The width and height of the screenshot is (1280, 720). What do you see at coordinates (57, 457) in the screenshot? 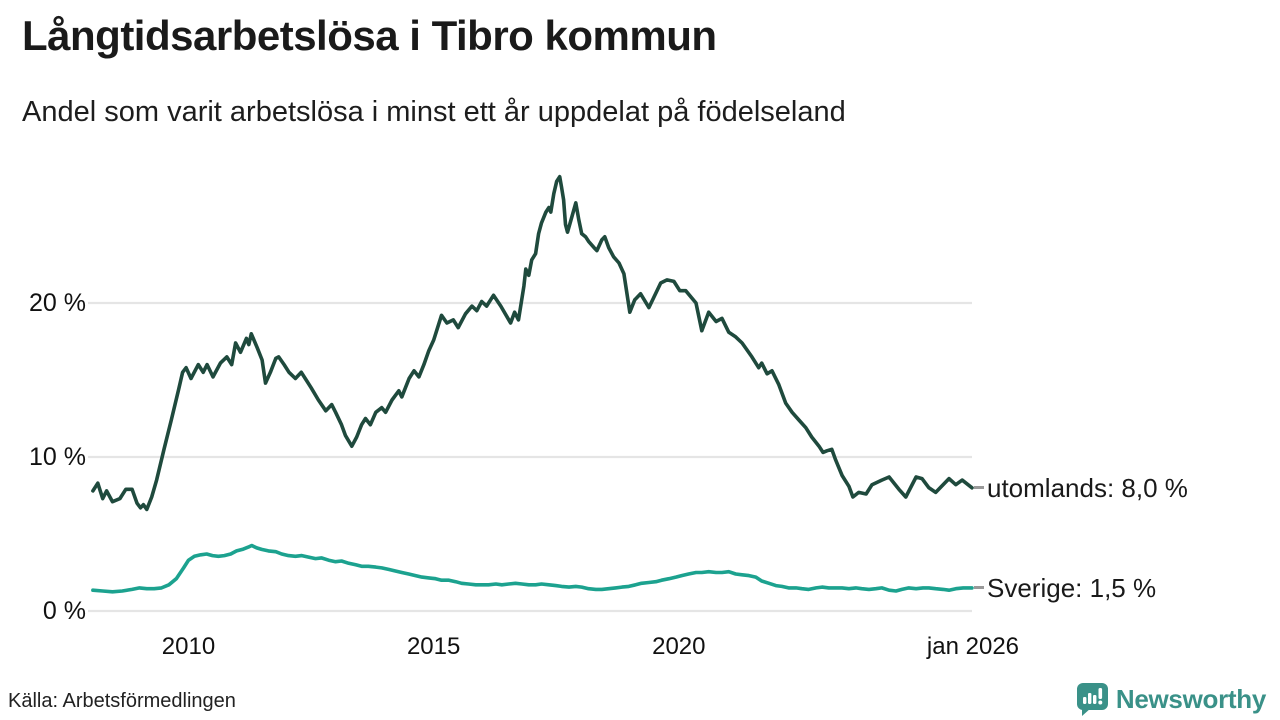
I see `y-axis-tick-label: 10 %` at bounding box center [57, 457].